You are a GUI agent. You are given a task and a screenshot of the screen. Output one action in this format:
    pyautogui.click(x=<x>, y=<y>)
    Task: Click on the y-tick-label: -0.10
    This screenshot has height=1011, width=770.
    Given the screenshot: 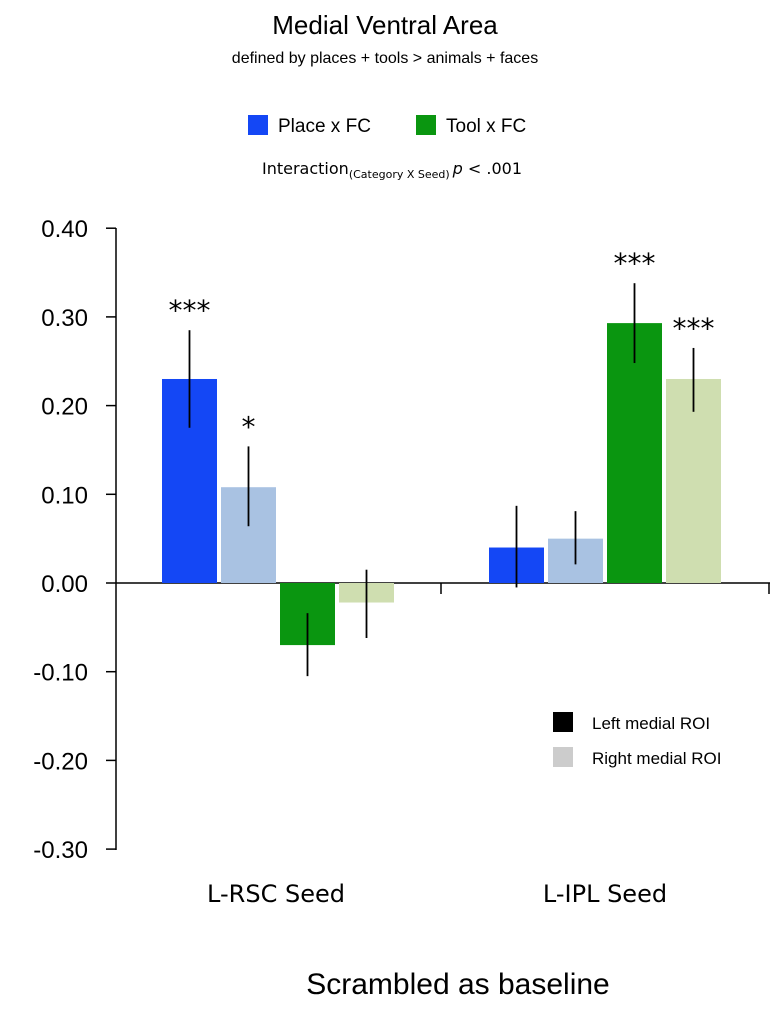 What is the action you would take?
    pyautogui.click(x=60, y=673)
    